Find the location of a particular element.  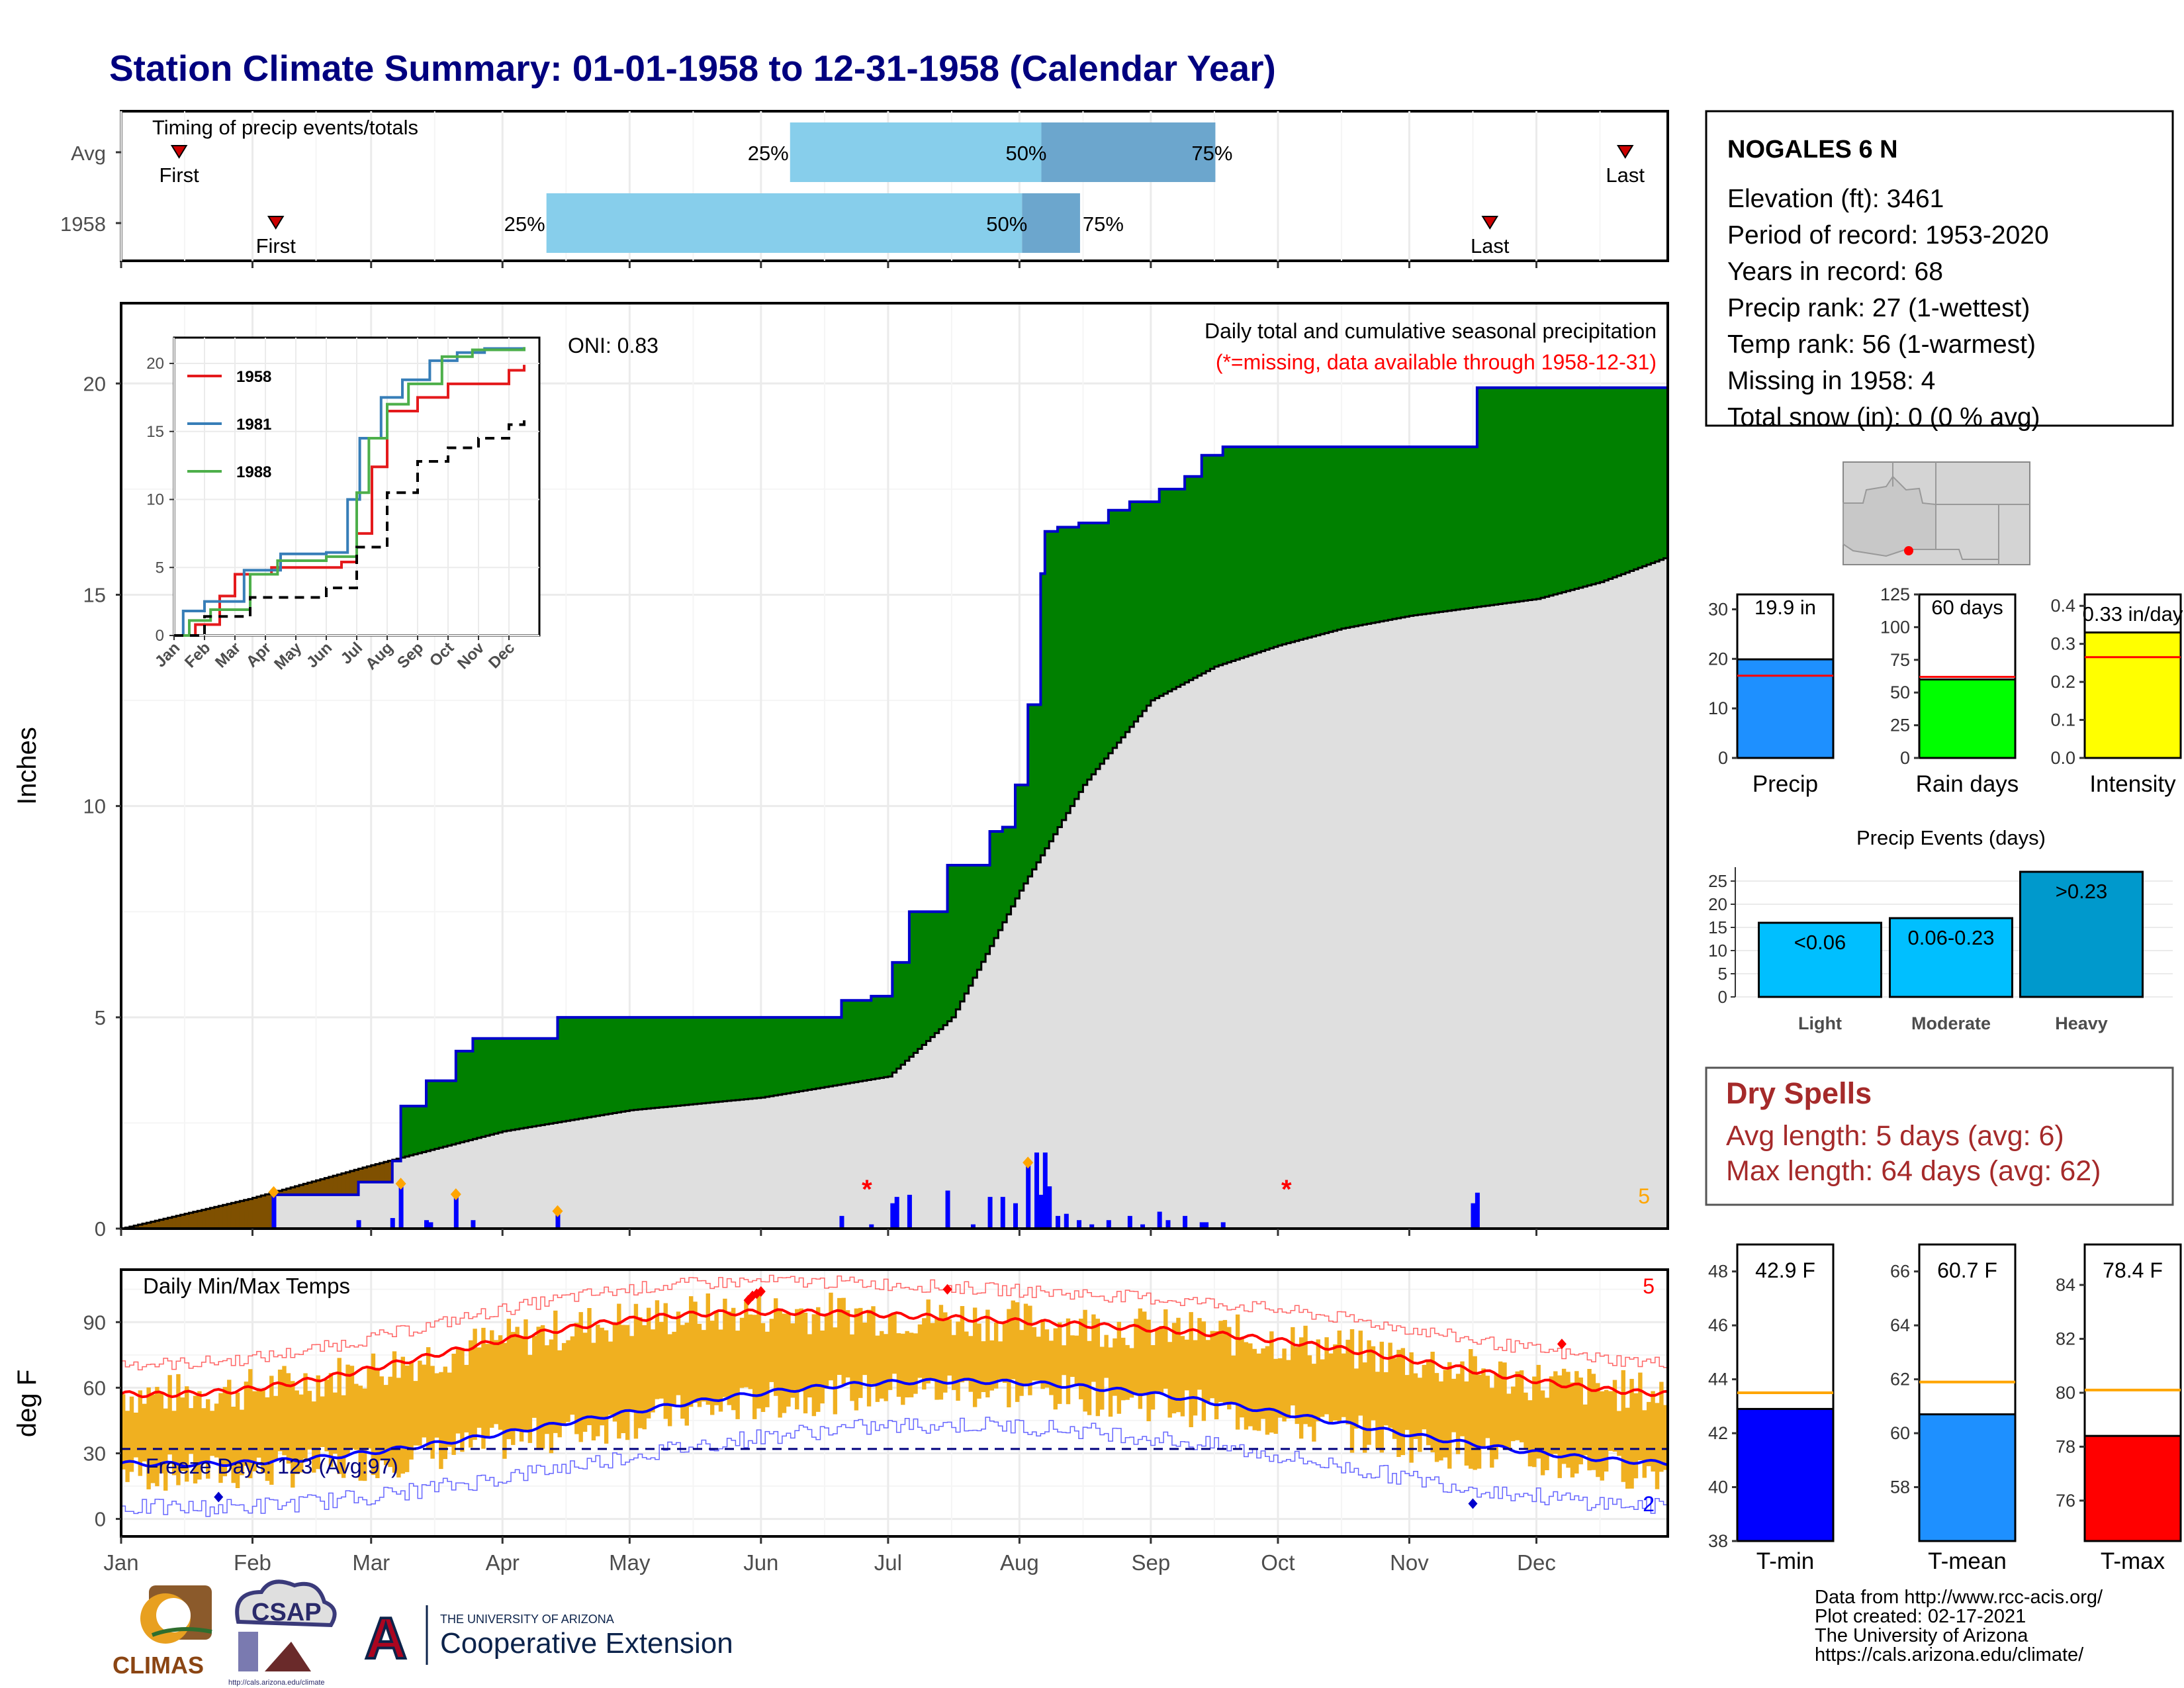

month-tick-label: Nov is located at coordinates (1410, 1562).